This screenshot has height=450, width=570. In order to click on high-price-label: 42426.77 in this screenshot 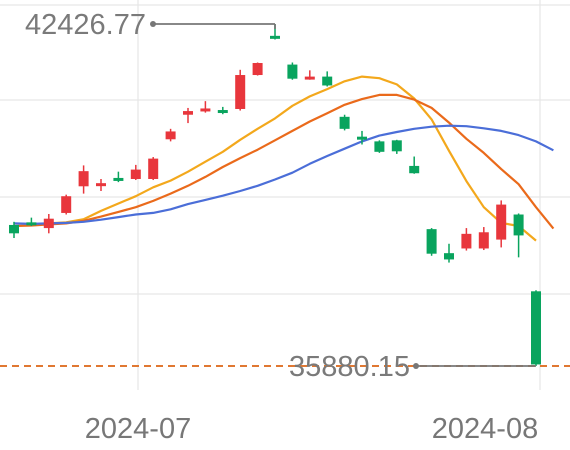, I will do `click(85, 25)`.